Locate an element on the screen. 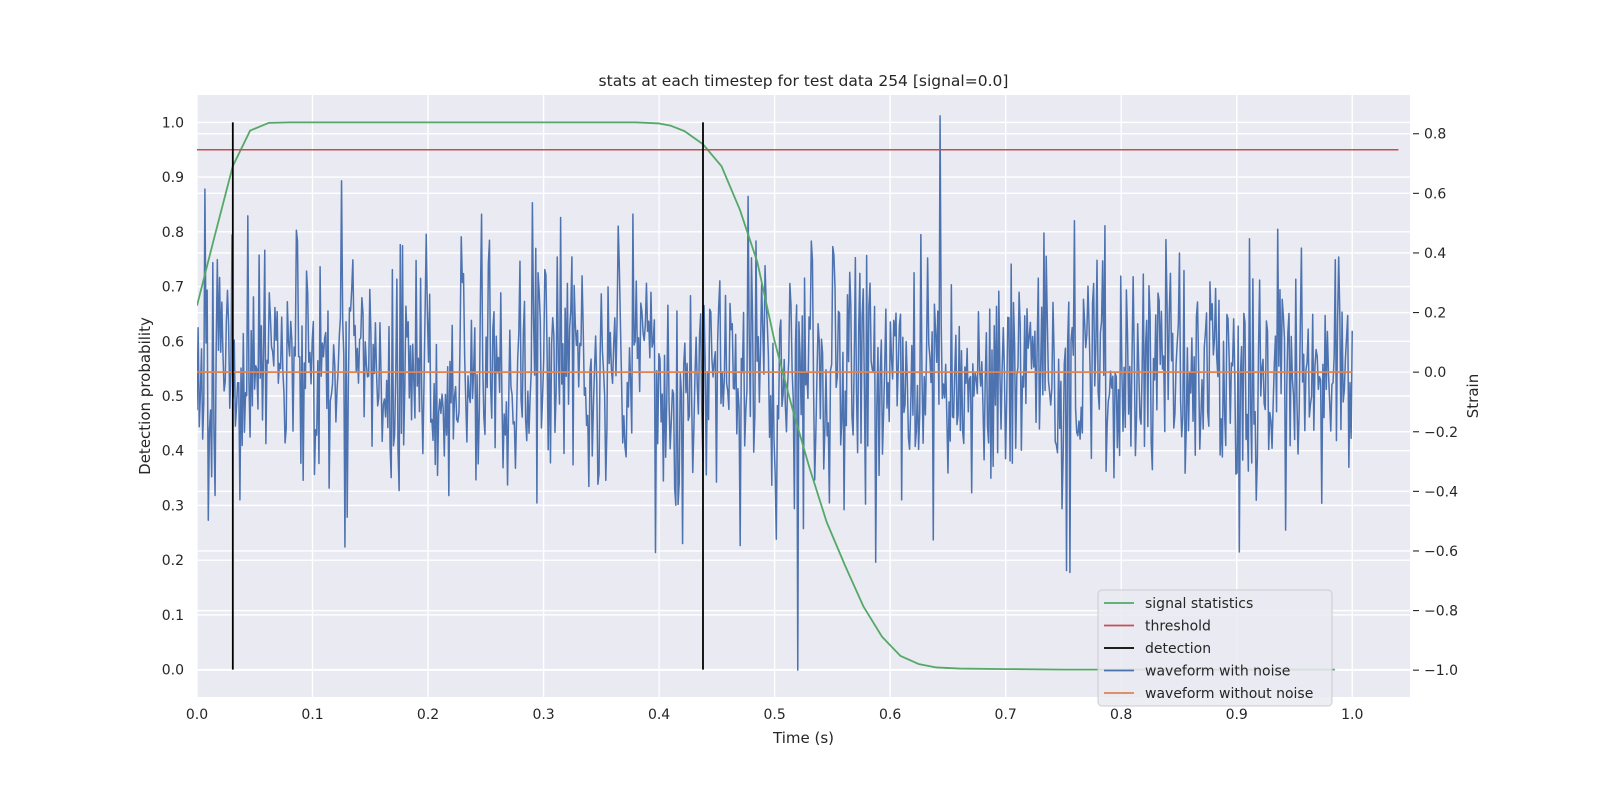 This screenshot has width=1600, height=800. y-right-tick-label: −0.6 is located at coordinates (1441, 552).